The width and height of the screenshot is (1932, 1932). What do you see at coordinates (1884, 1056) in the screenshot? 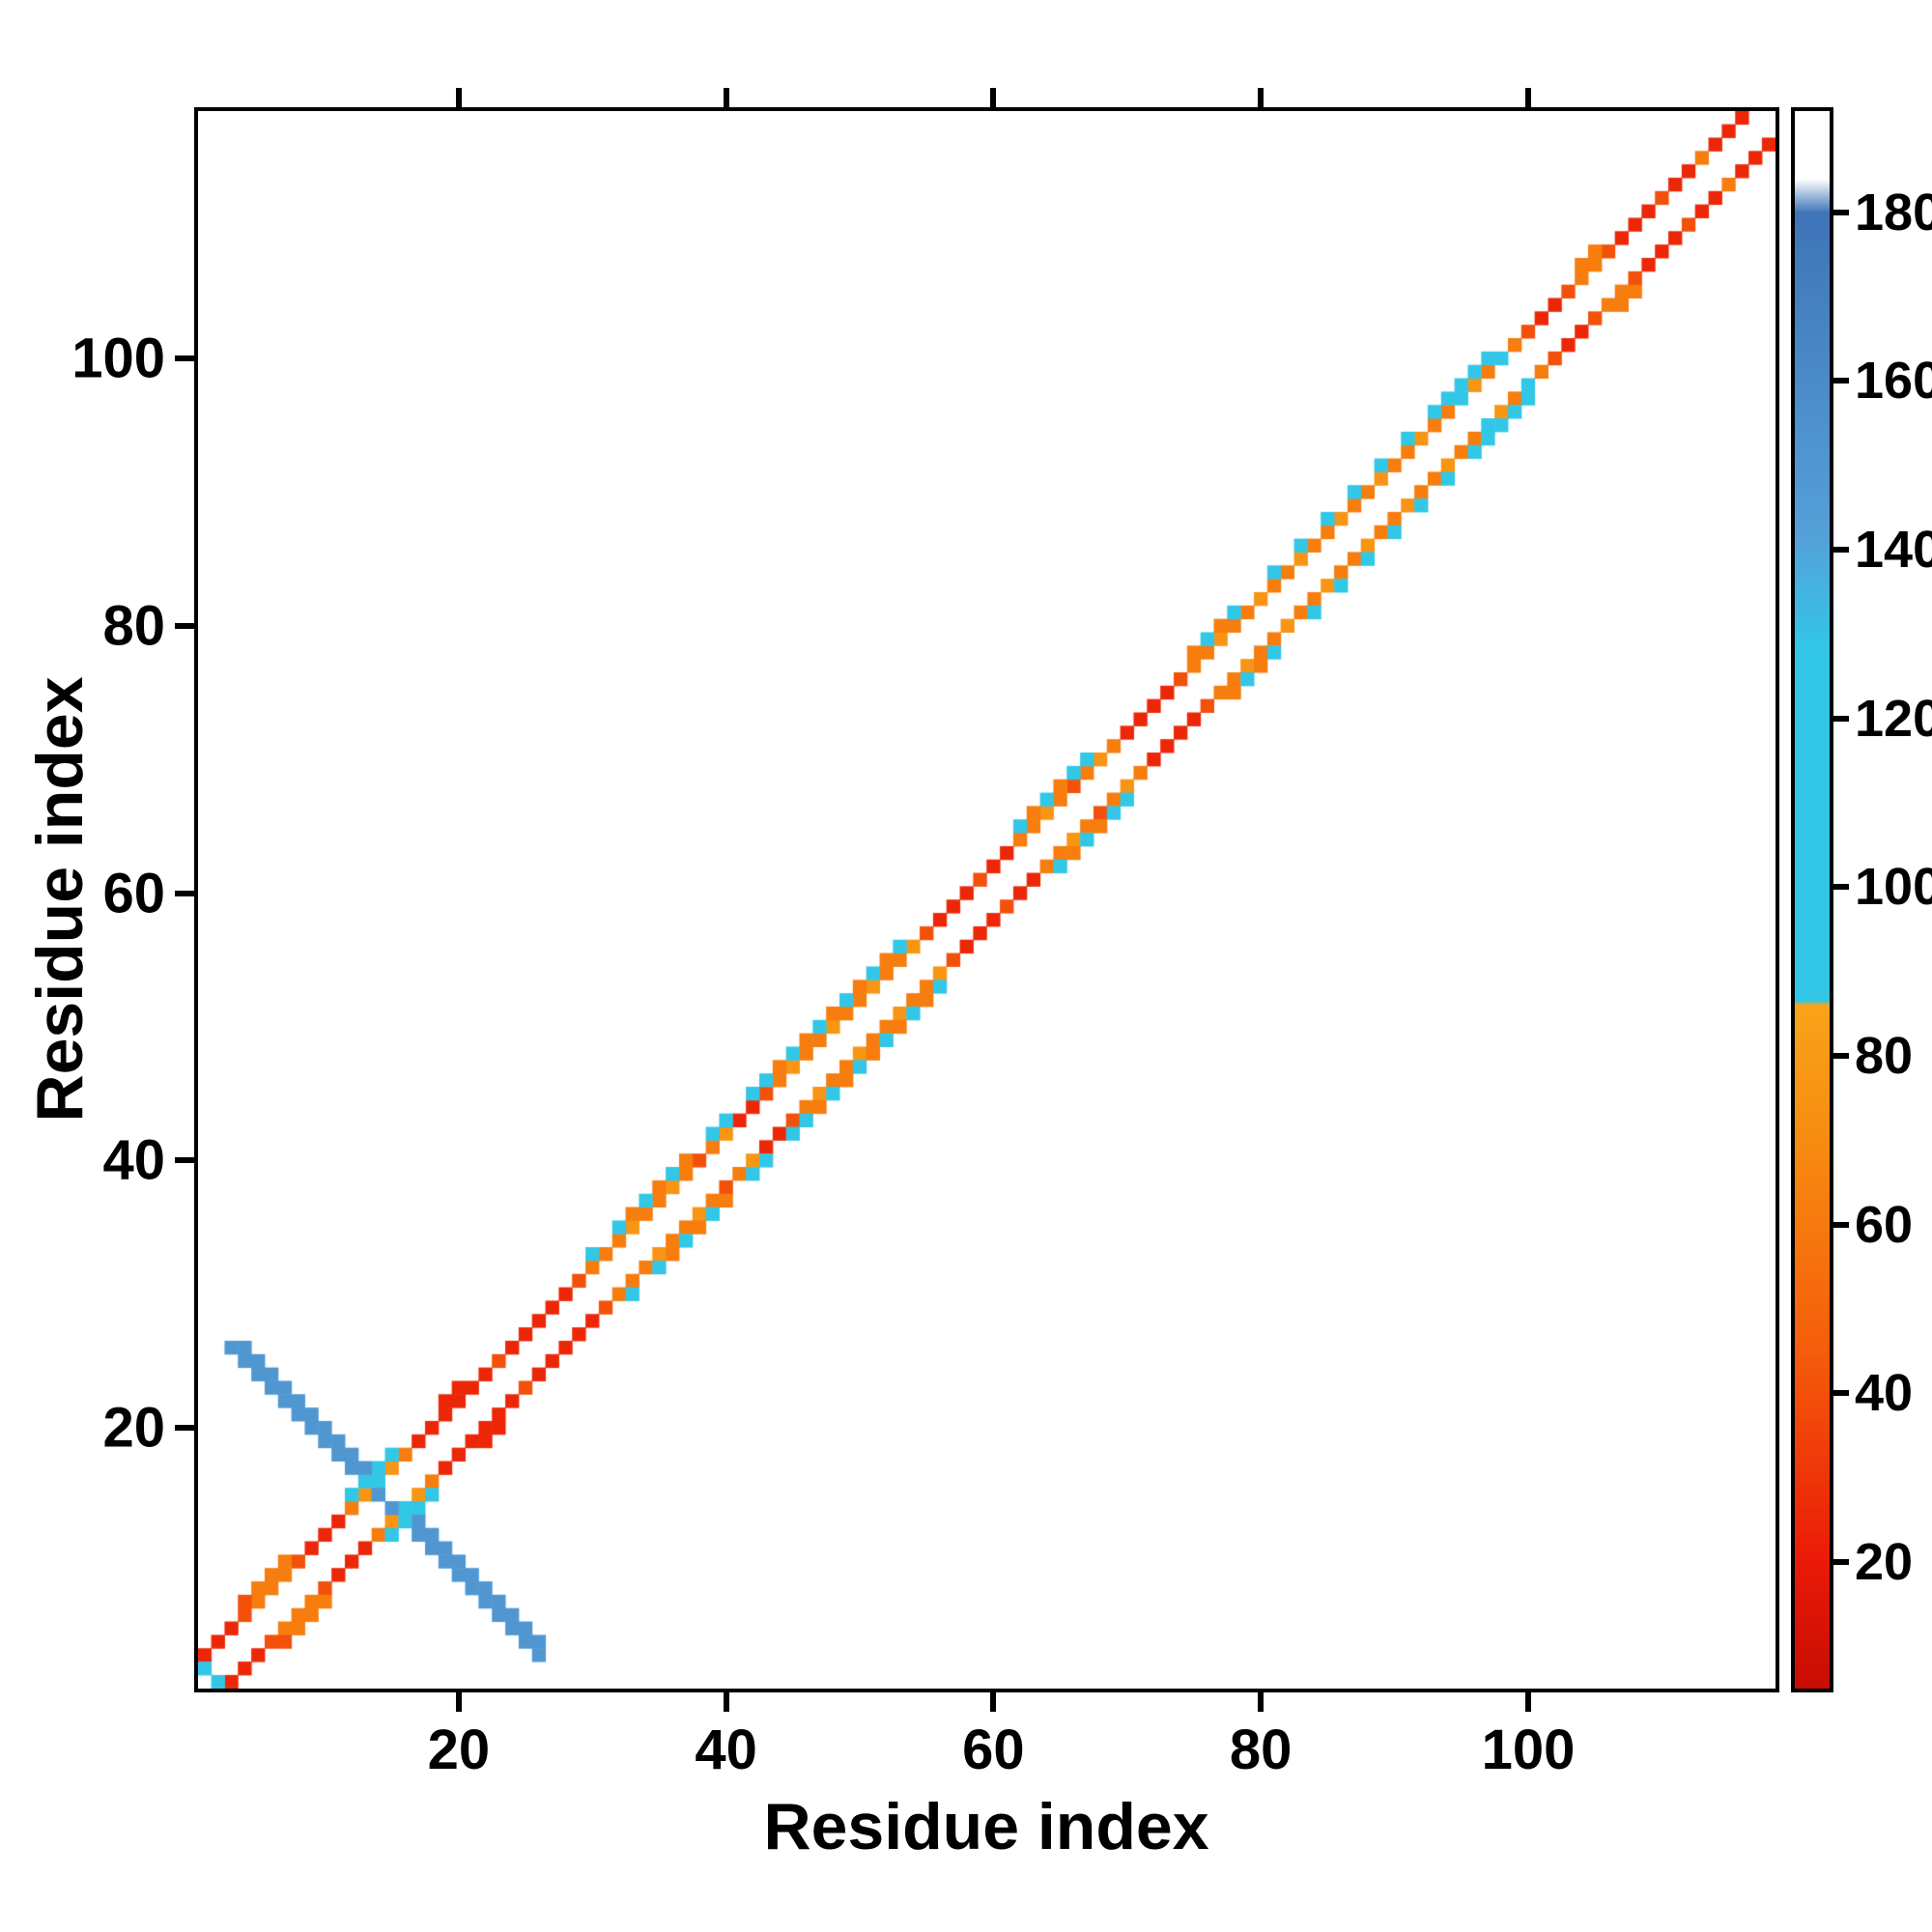
I see `colorbar-tick-label: 80` at bounding box center [1884, 1056].